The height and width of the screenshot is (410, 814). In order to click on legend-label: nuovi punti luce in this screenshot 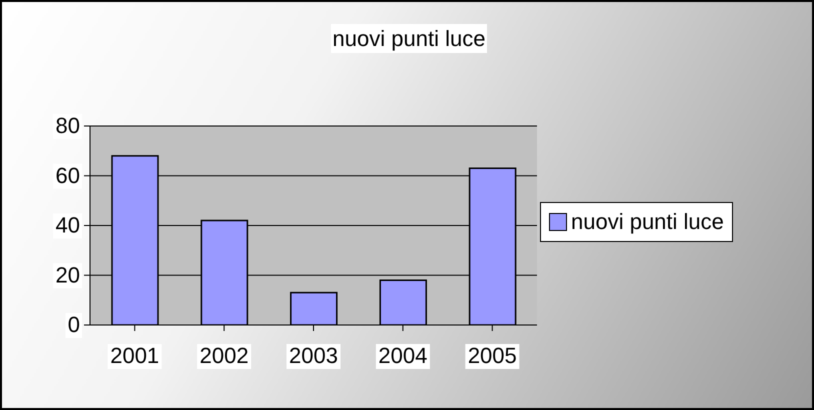, I will do `click(647, 222)`.